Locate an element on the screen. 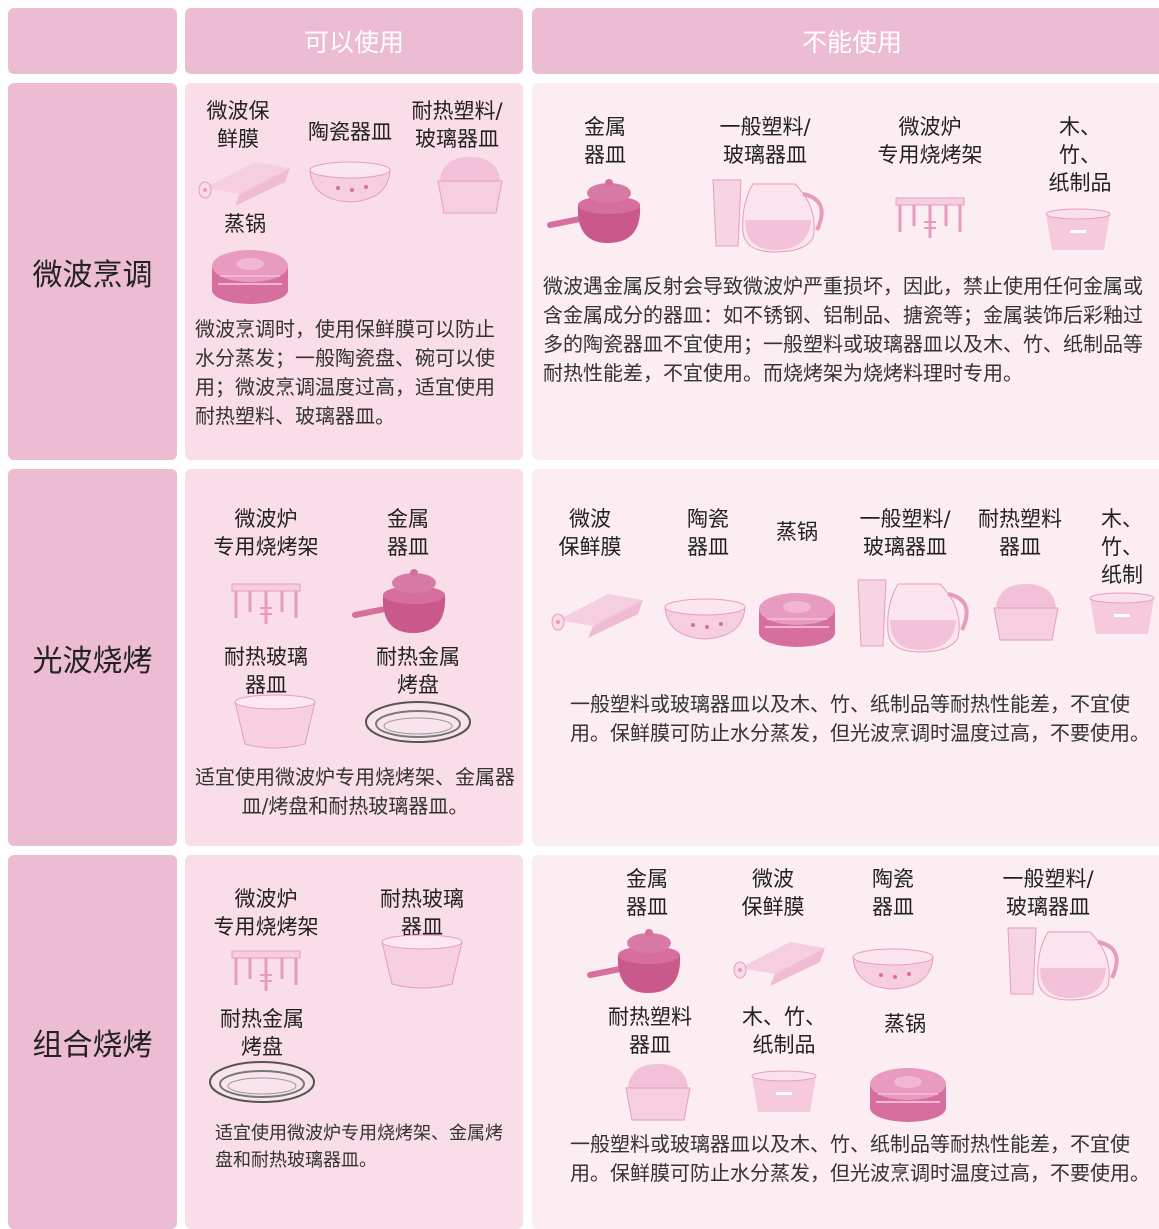 This screenshot has width=1159, height=1229. item-label: 陶瓷器皿 is located at coordinates (350, 132).